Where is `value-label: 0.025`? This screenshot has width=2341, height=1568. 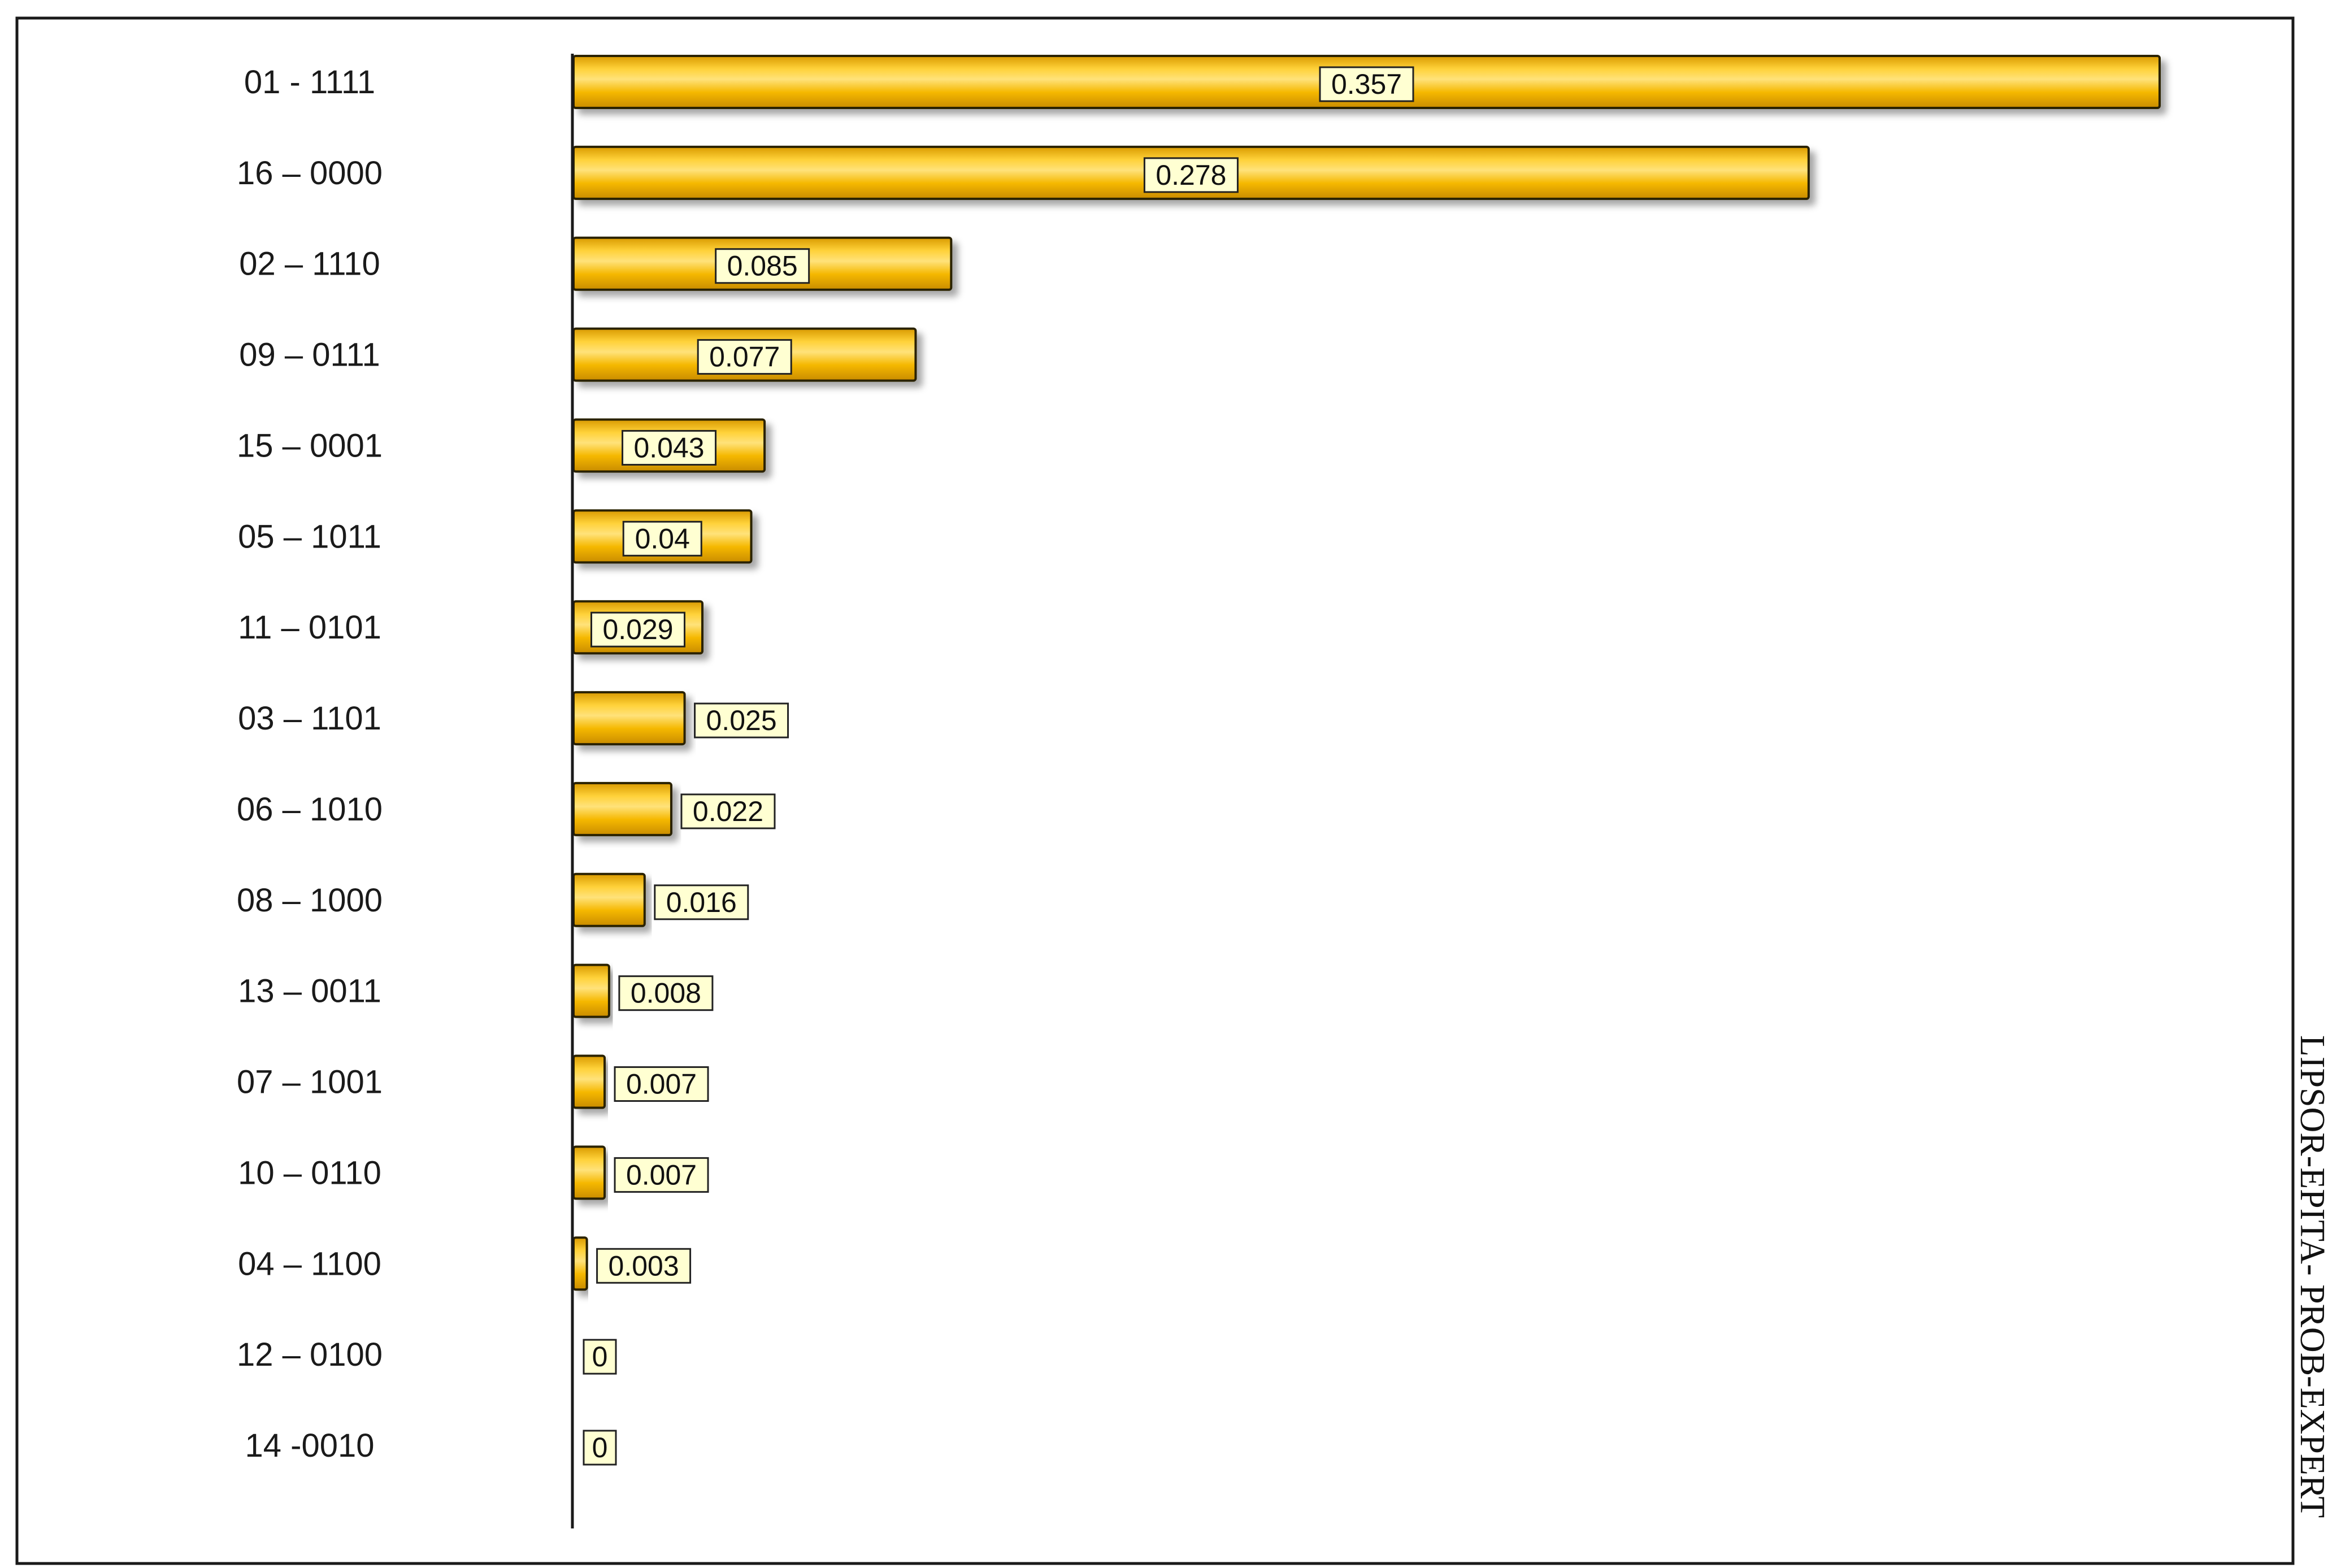
value-label: 0.025 is located at coordinates (741, 720).